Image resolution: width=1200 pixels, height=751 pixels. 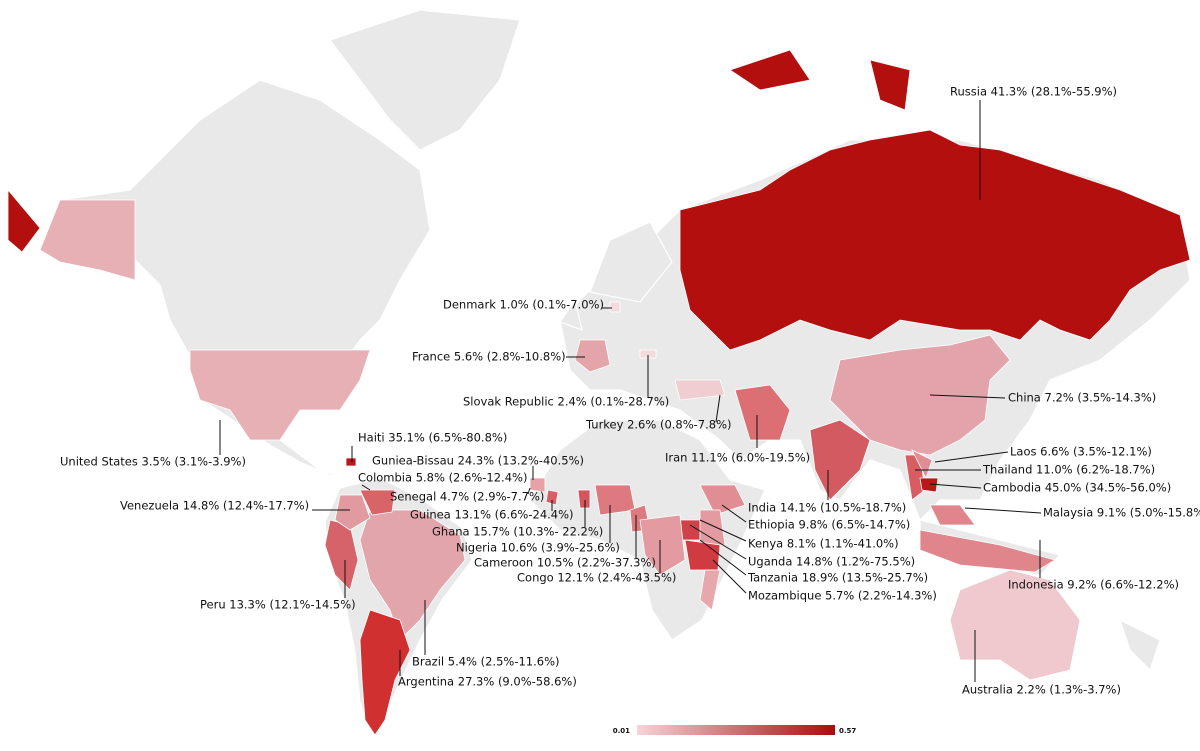 What do you see at coordinates (432, 438) in the screenshot?
I see `country-label: Haiti 35.1% (6.5%-80.8%)` at bounding box center [432, 438].